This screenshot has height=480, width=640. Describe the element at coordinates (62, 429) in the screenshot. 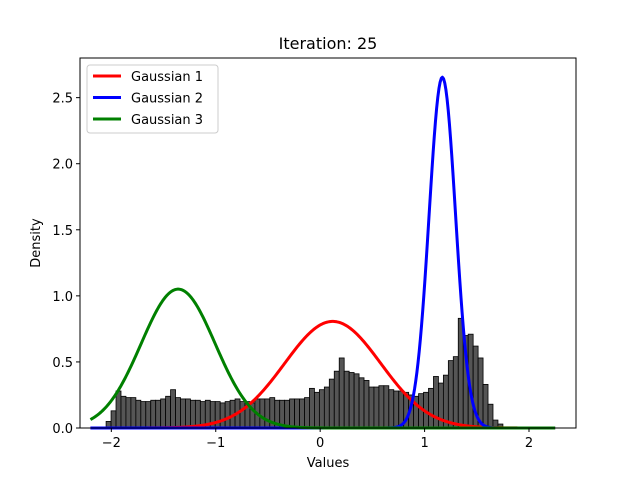

I see `y-tick-label: 0.0` at that location.